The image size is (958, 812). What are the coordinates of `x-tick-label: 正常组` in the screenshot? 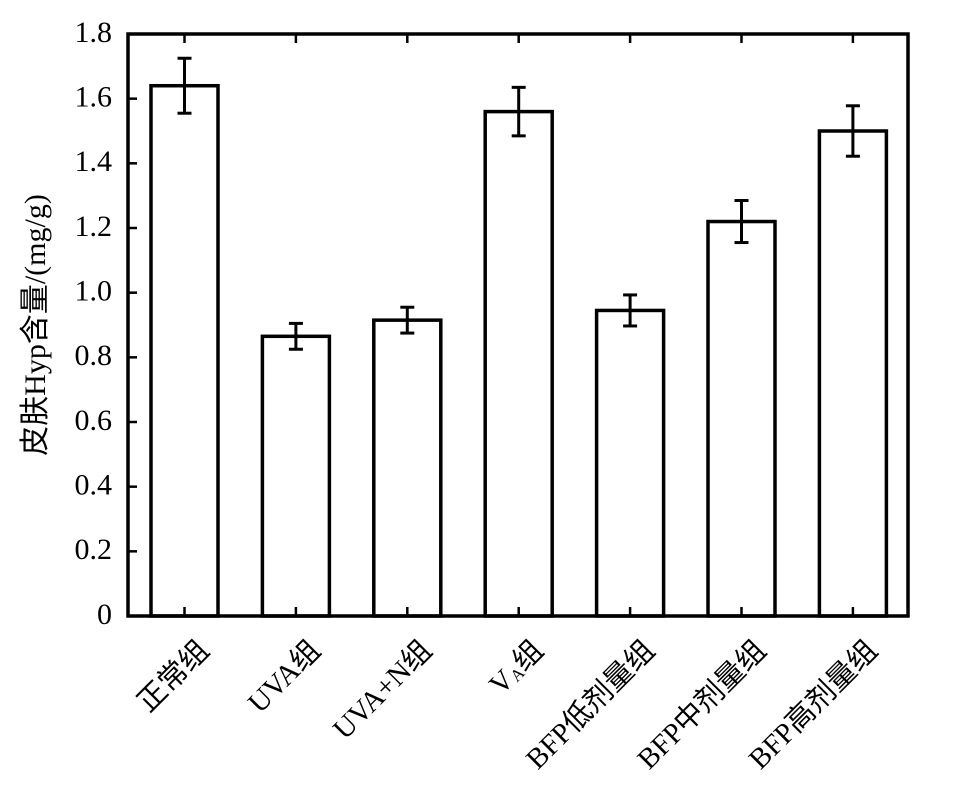 It's located at (173, 676).